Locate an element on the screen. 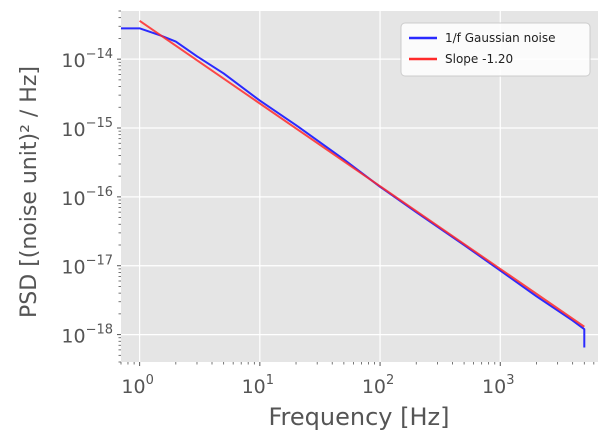  legend: 1/f Gaussian noise Slope -1.20 is located at coordinates (495, 49).